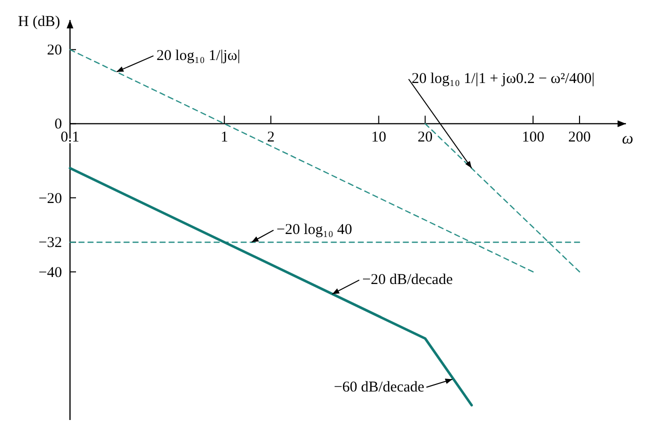 Image resolution: width=650 pixels, height=432 pixels. I want to click on y-tick-label: 0, so click(58, 124).